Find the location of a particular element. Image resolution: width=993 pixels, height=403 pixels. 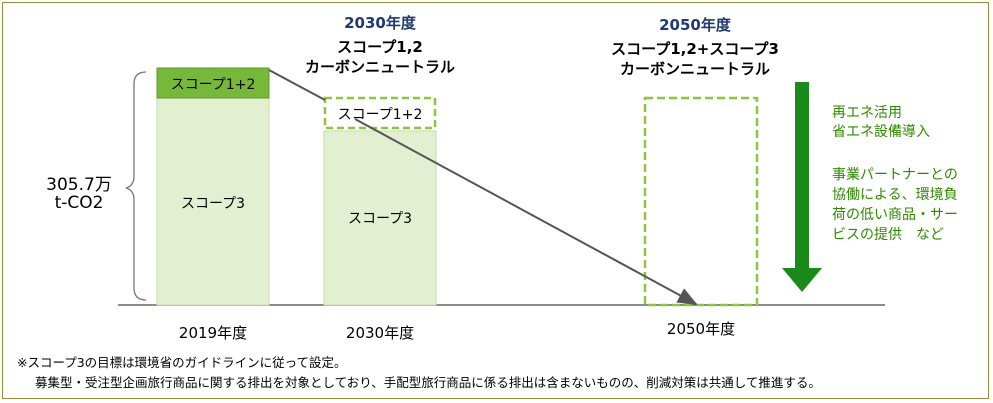

measure-line1: 再エネ活用 is located at coordinates (867, 113).